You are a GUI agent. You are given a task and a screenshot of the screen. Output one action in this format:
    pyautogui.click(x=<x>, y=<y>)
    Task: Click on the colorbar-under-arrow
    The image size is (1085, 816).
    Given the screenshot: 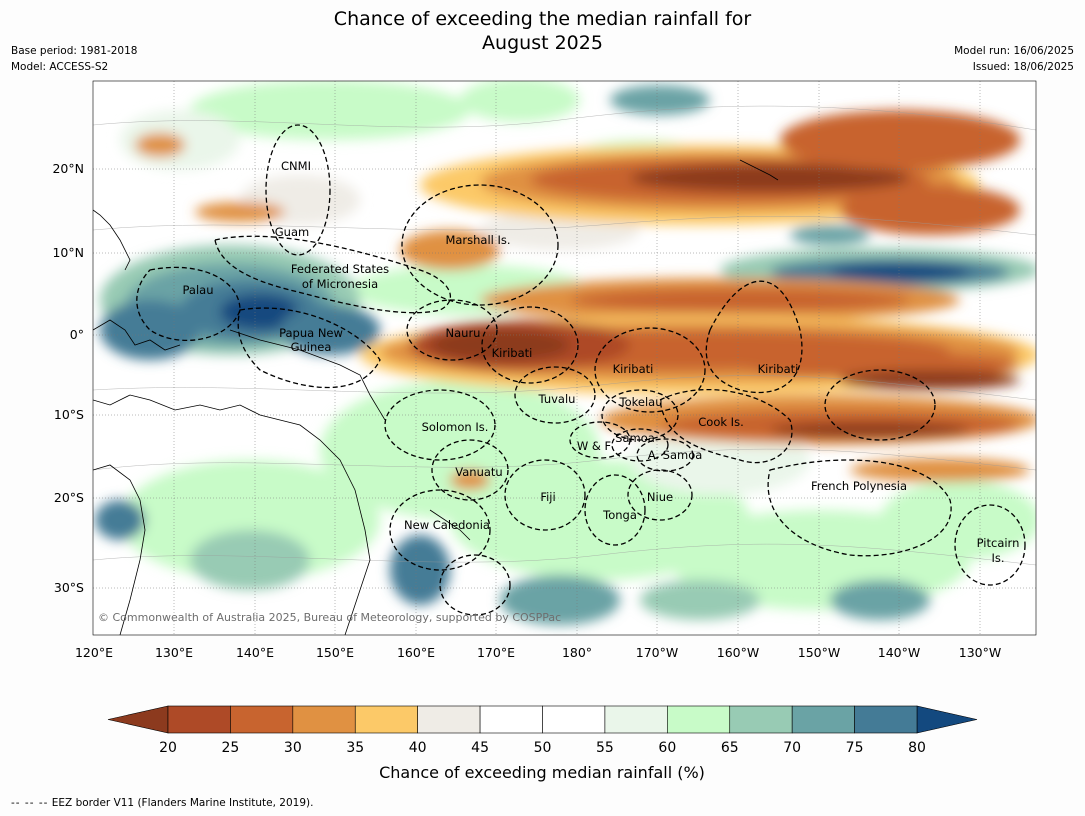 What is the action you would take?
    pyautogui.click(x=138, y=719)
    